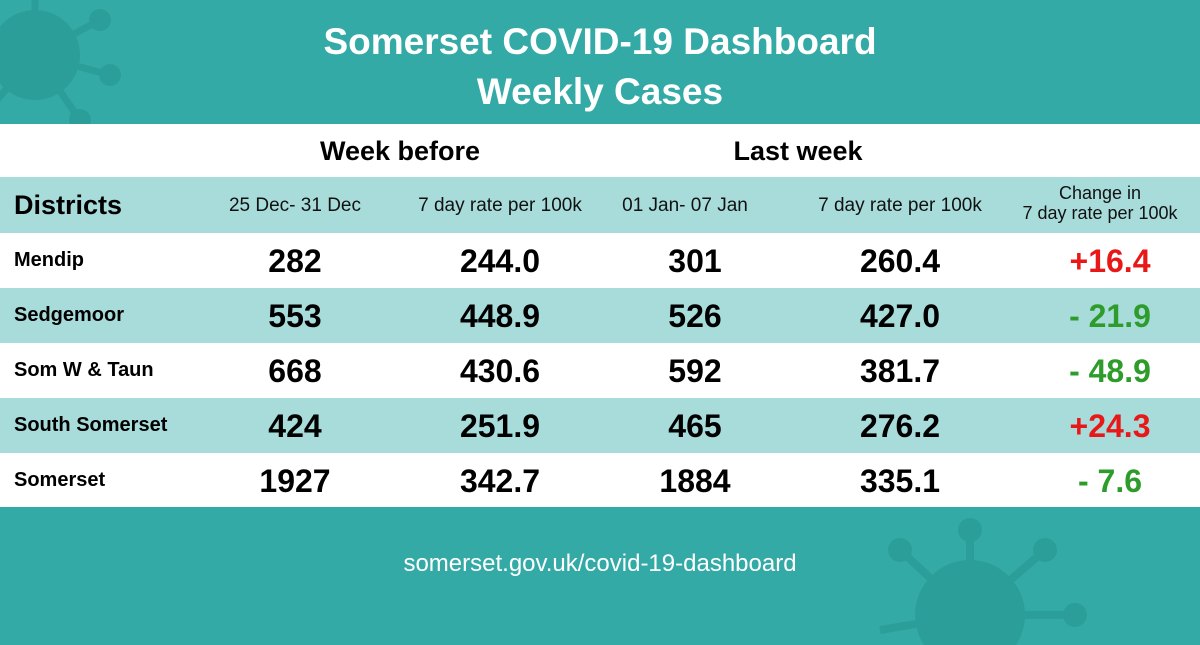 This screenshot has height=645, width=1200. What do you see at coordinates (68, 205) in the screenshot?
I see `districts-column-header: Districts` at bounding box center [68, 205].